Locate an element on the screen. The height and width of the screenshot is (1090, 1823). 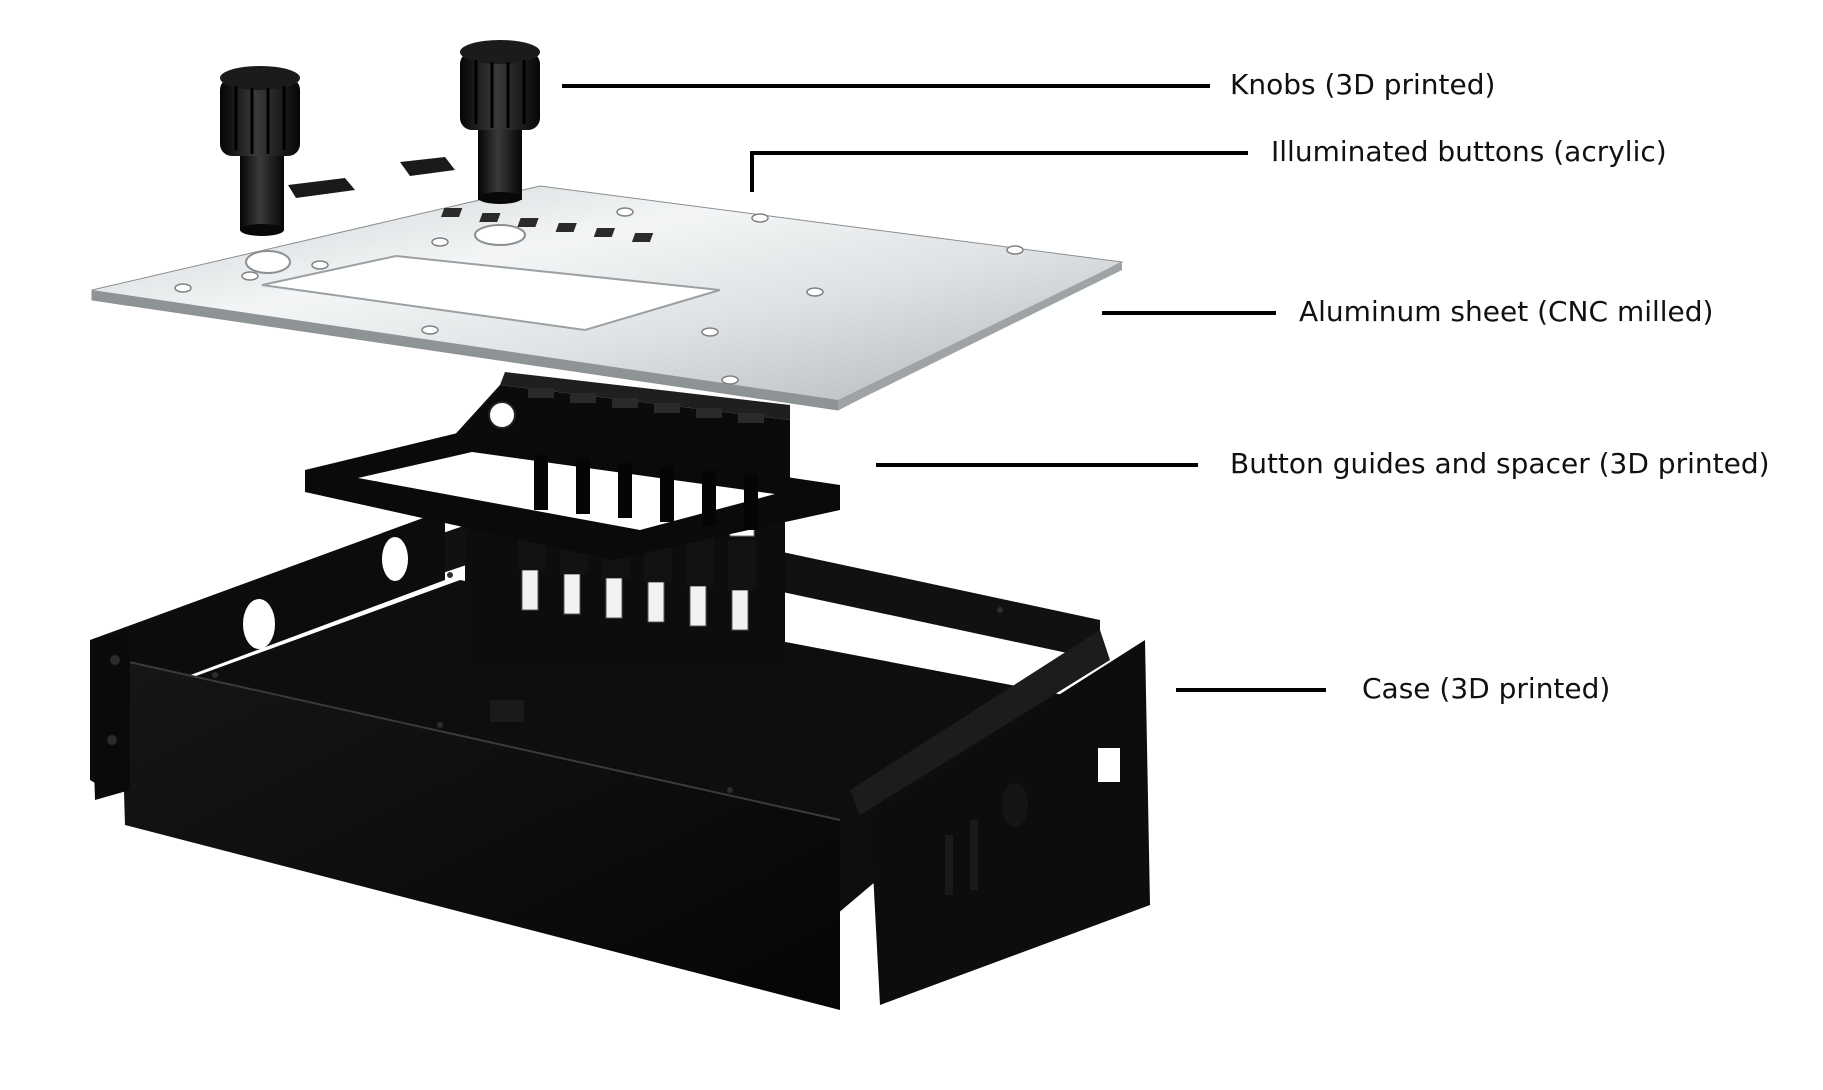
label-knobs: Knobs (3D printed) is located at coordinates (1363, 84).